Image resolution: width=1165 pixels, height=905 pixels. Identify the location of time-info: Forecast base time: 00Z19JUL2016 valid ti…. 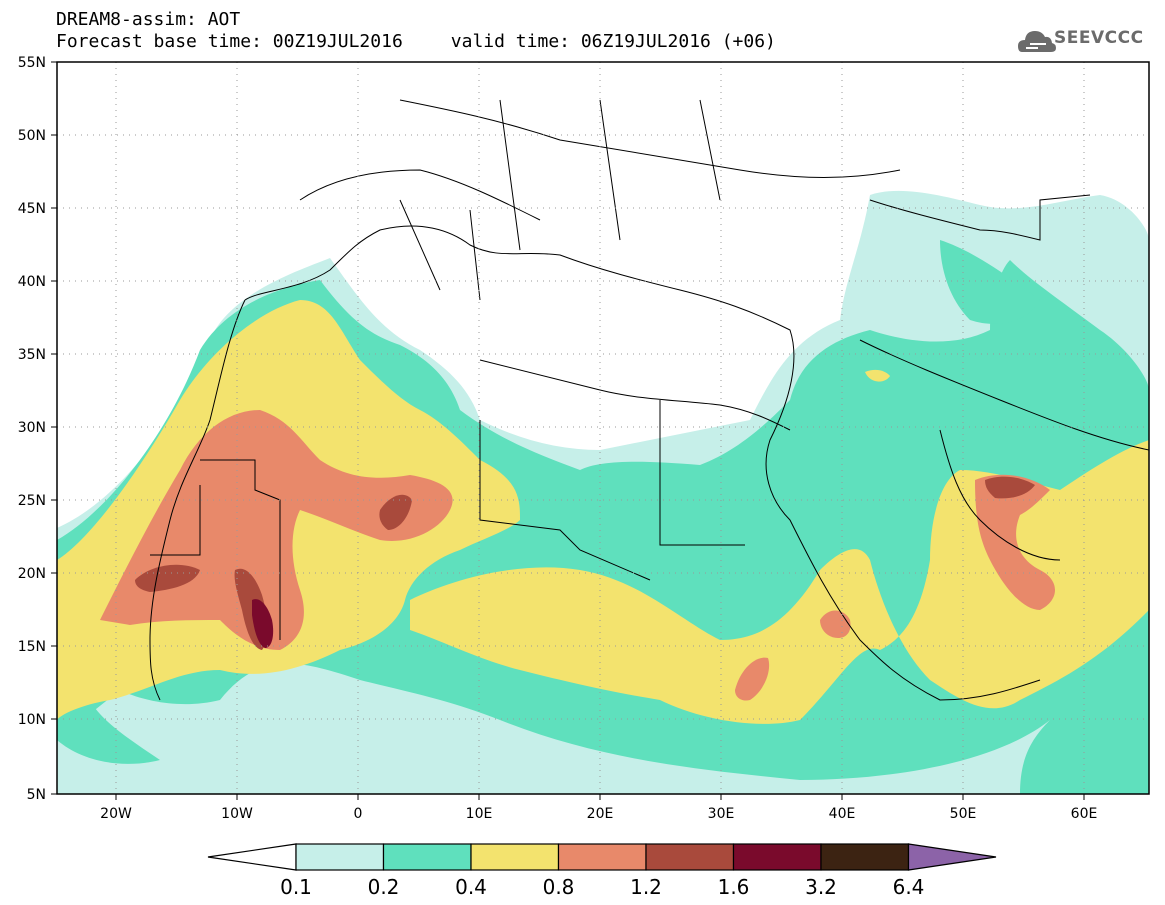
(416, 42).